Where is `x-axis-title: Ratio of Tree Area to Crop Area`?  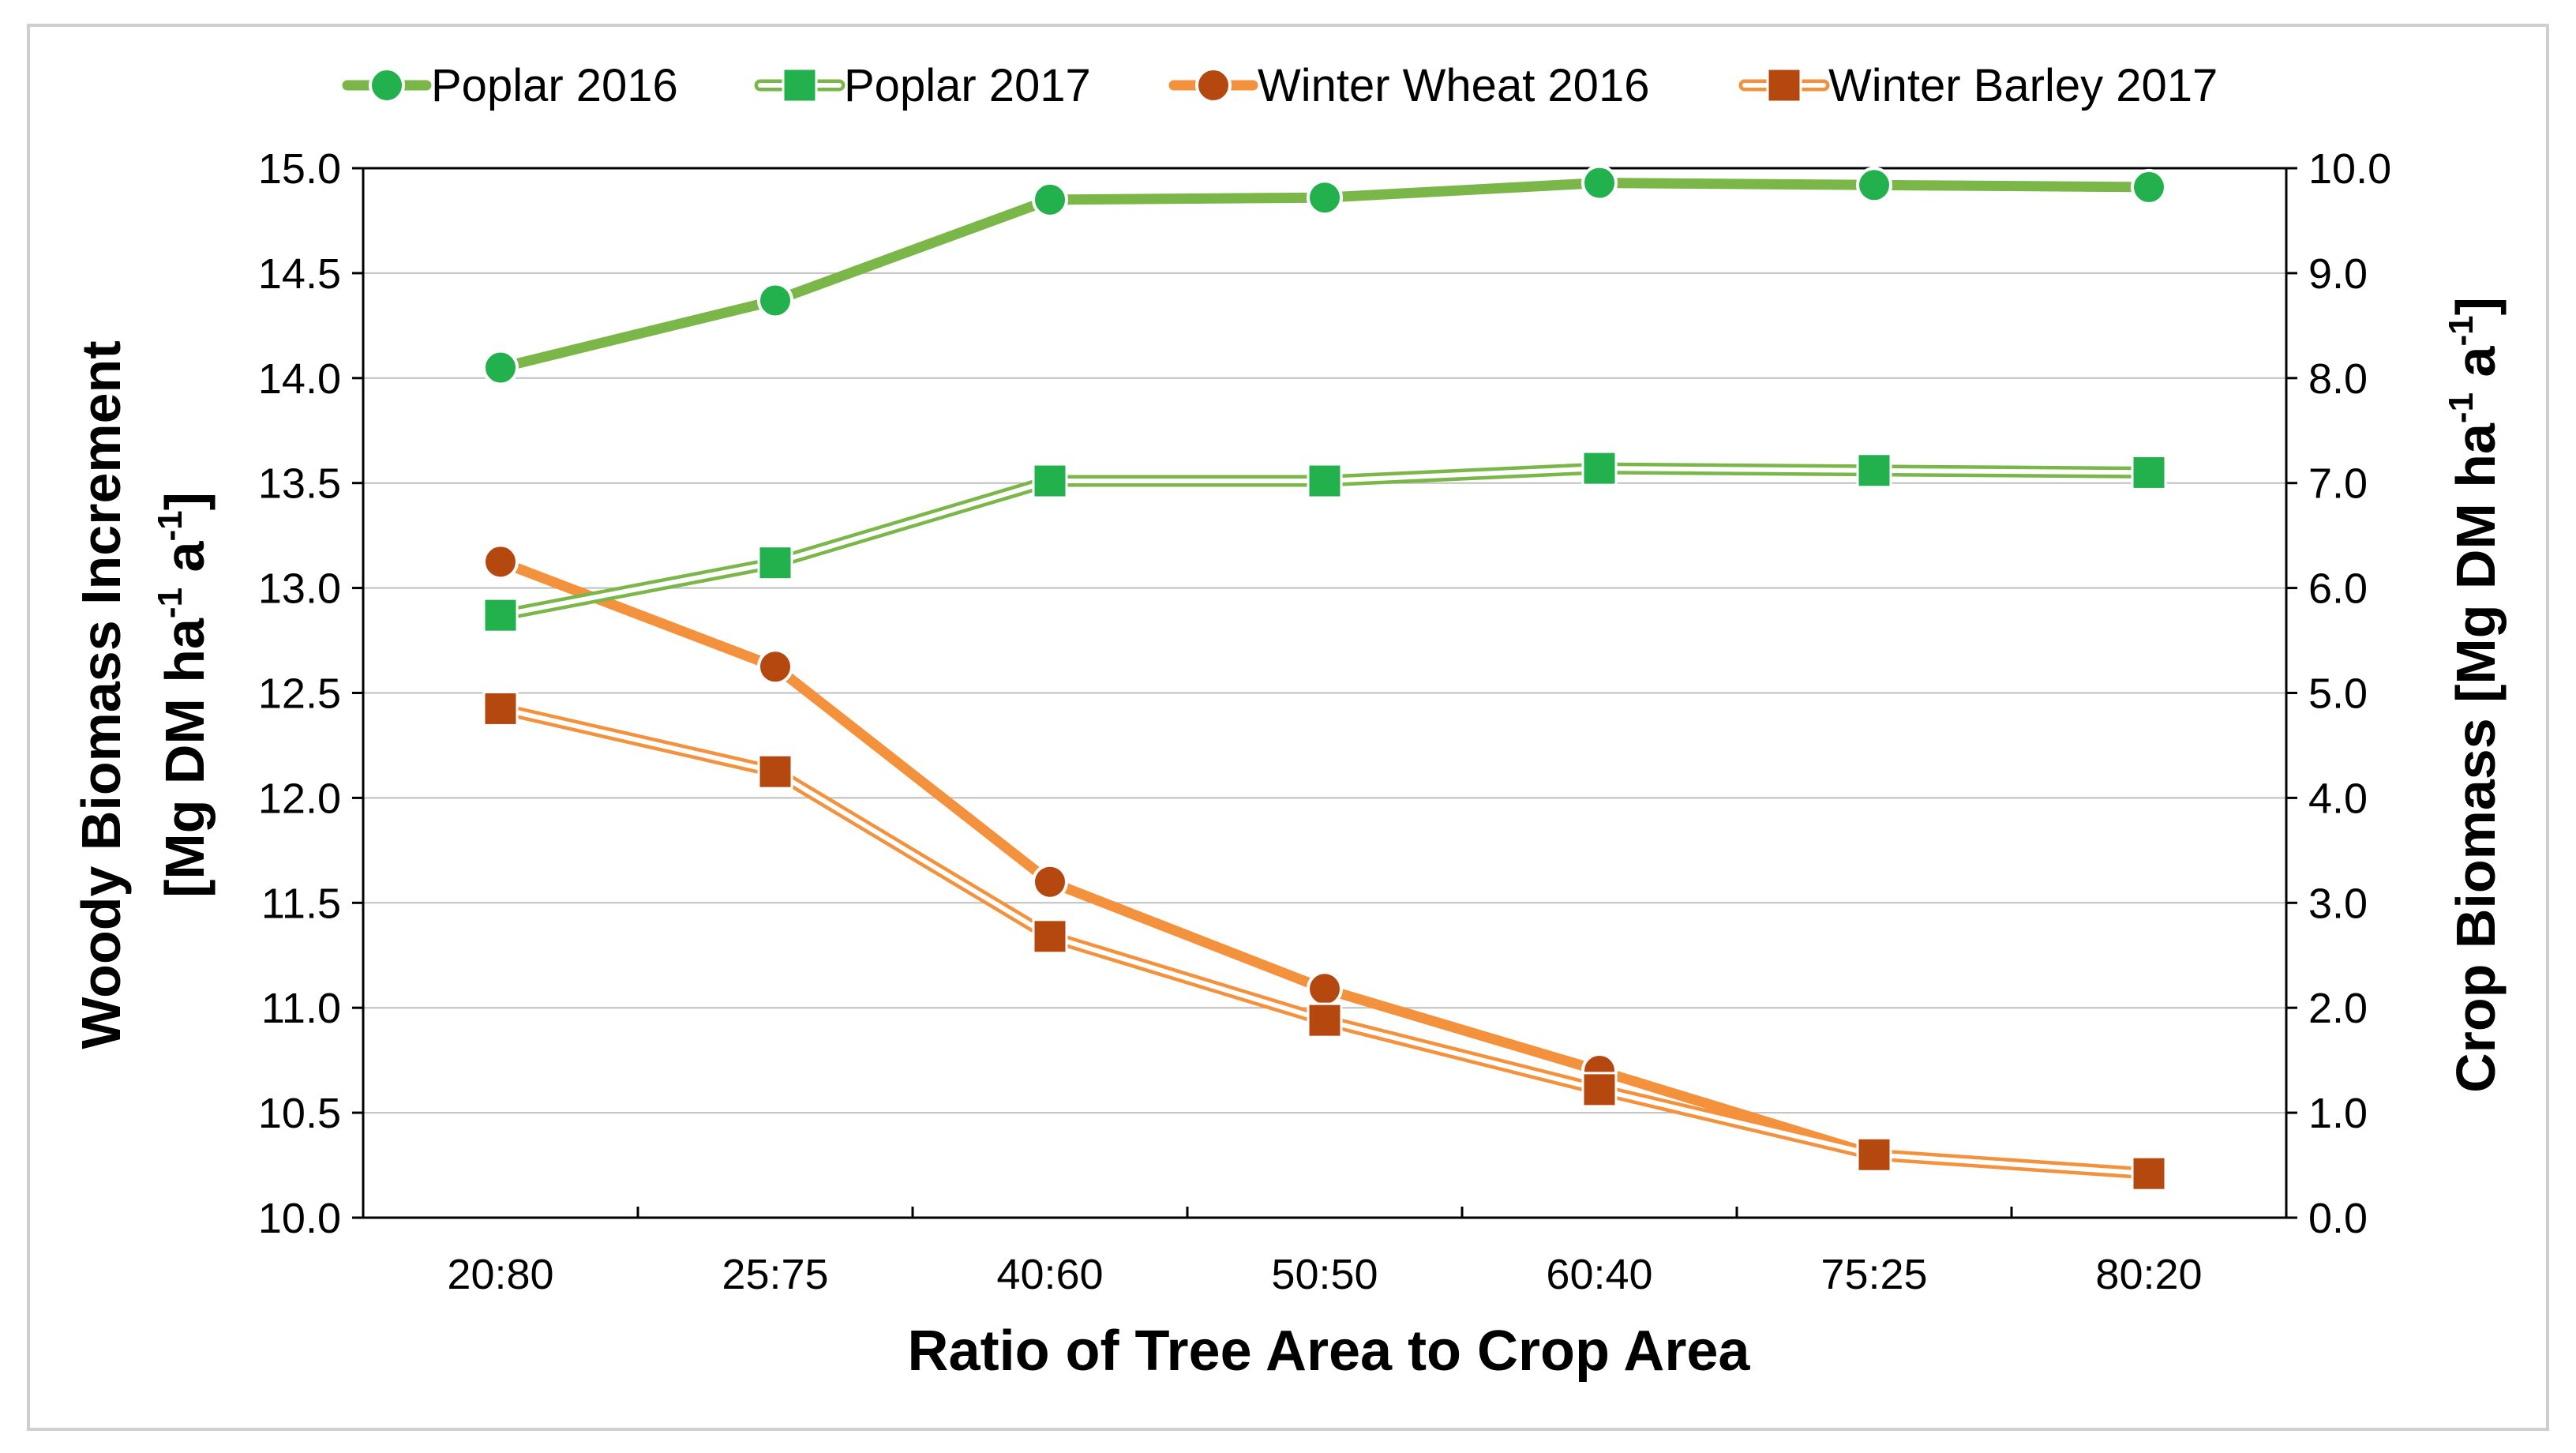 x-axis-title: Ratio of Tree Area to Crop Area is located at coordinates (1329, 1351).